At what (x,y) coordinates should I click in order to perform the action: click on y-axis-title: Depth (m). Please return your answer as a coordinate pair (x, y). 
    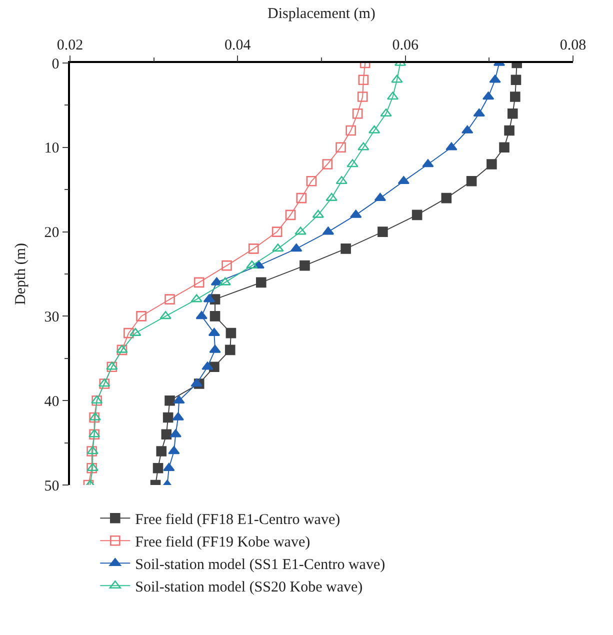
    Looking at the image, I should click on (21, 274).